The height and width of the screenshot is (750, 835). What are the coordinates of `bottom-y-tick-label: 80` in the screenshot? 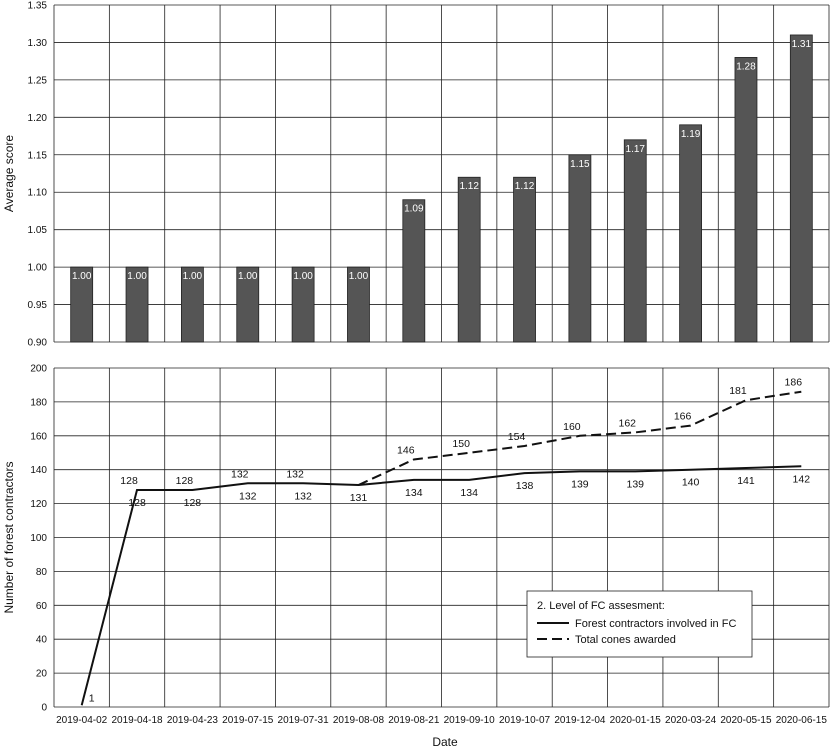 It's located at (42, 572).